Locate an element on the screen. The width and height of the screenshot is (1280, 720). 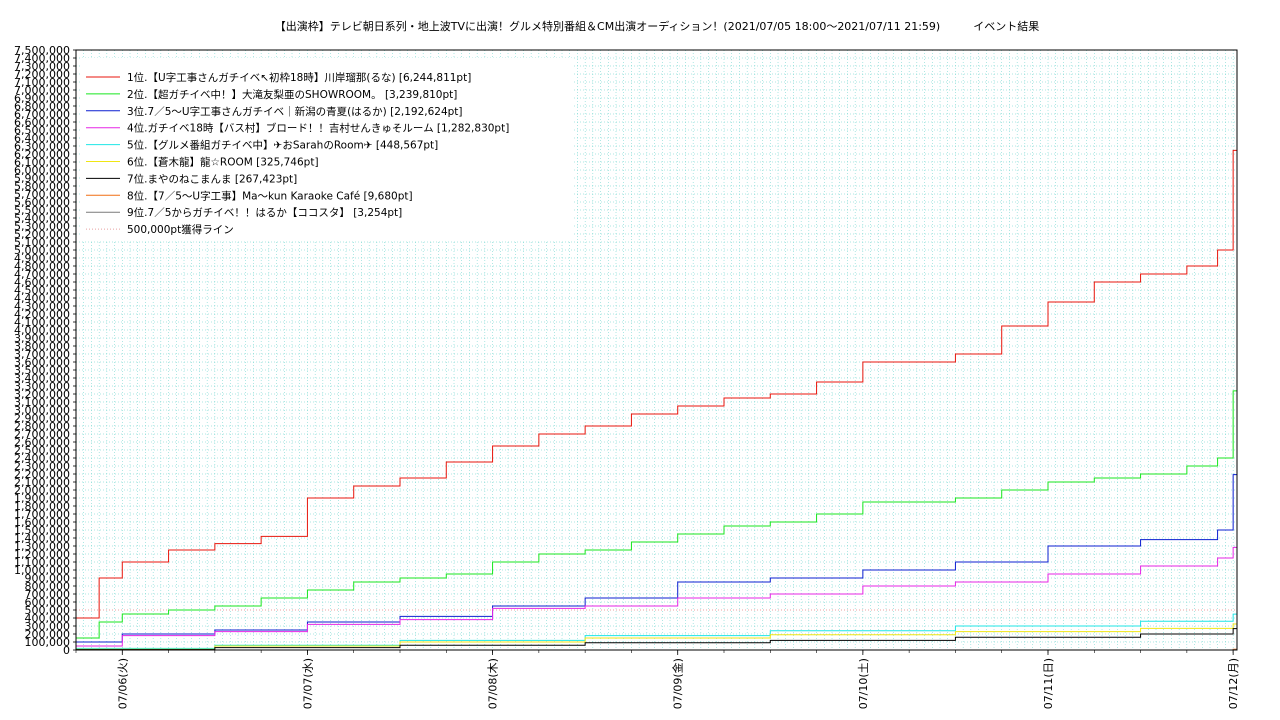
x-tick-label: 07/09(金) is located at coordinates (678, 683).